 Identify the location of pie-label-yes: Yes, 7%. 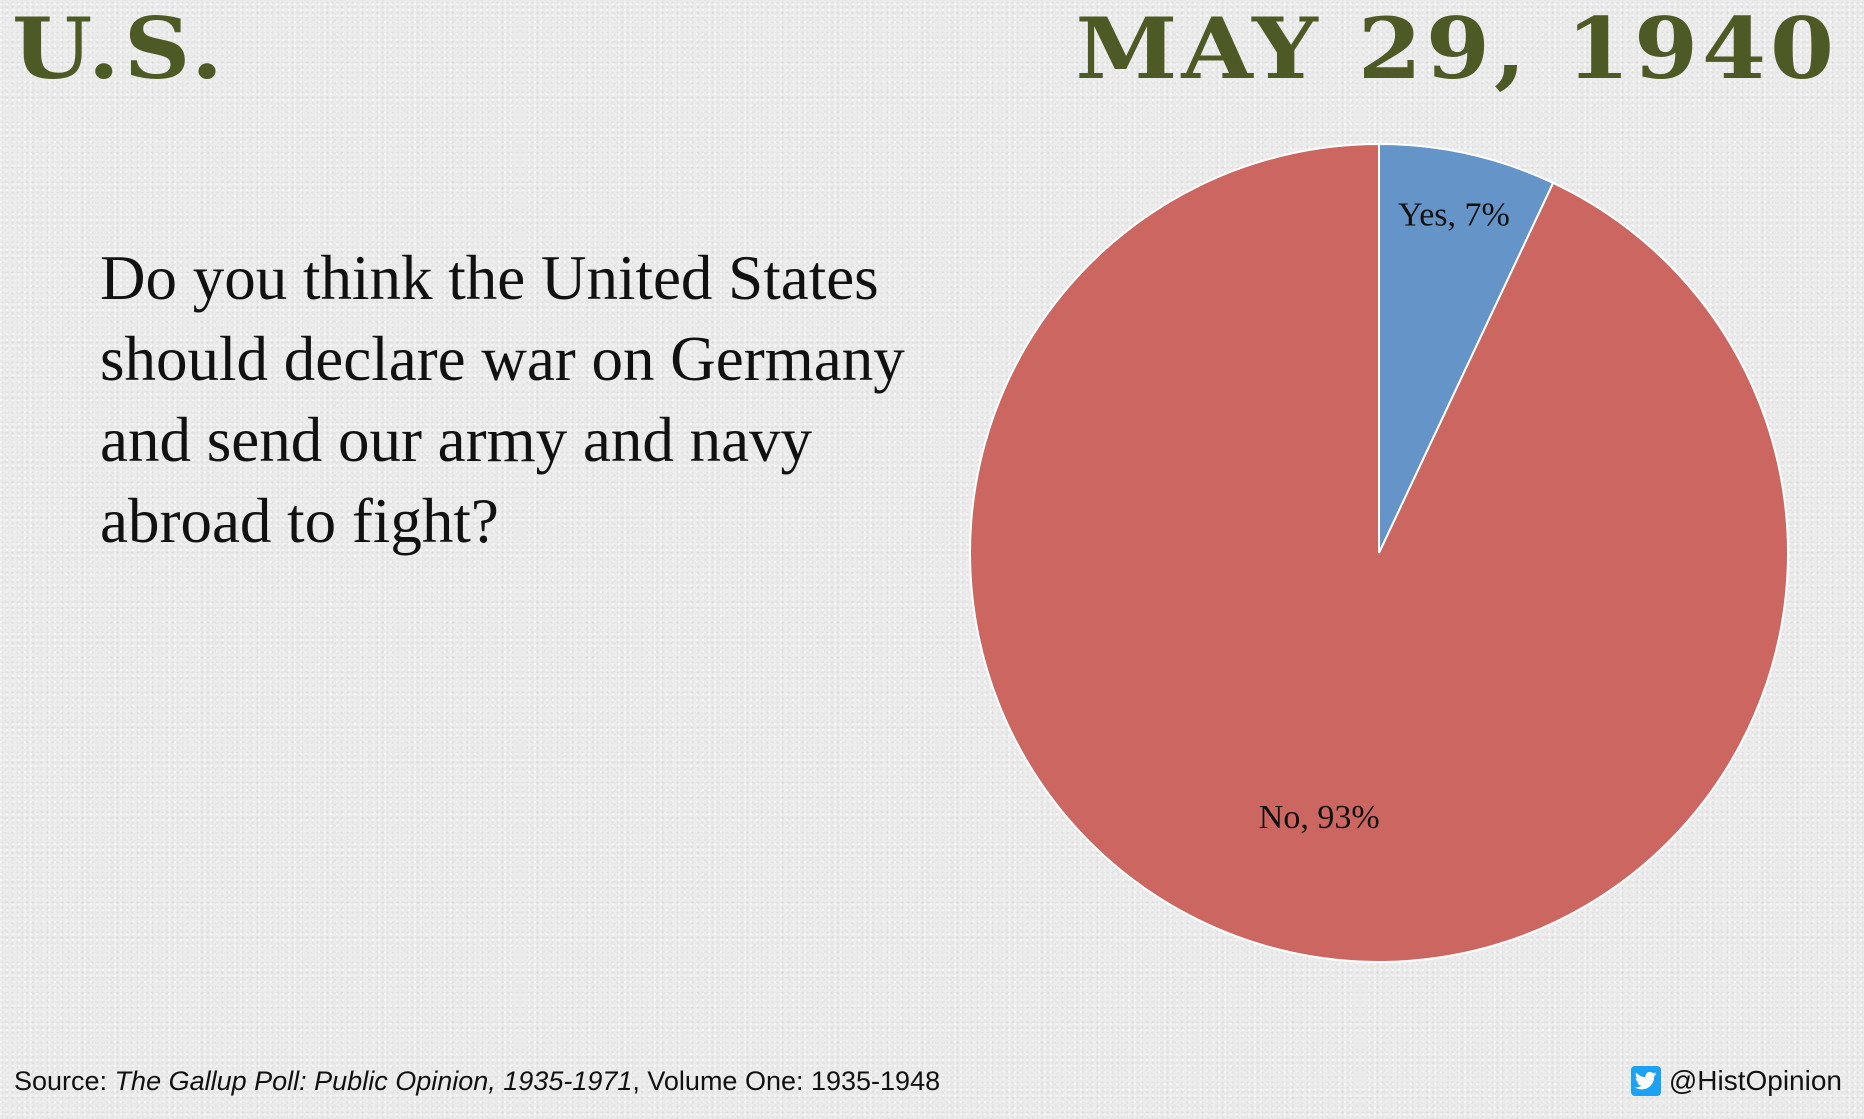
(1454, 215).